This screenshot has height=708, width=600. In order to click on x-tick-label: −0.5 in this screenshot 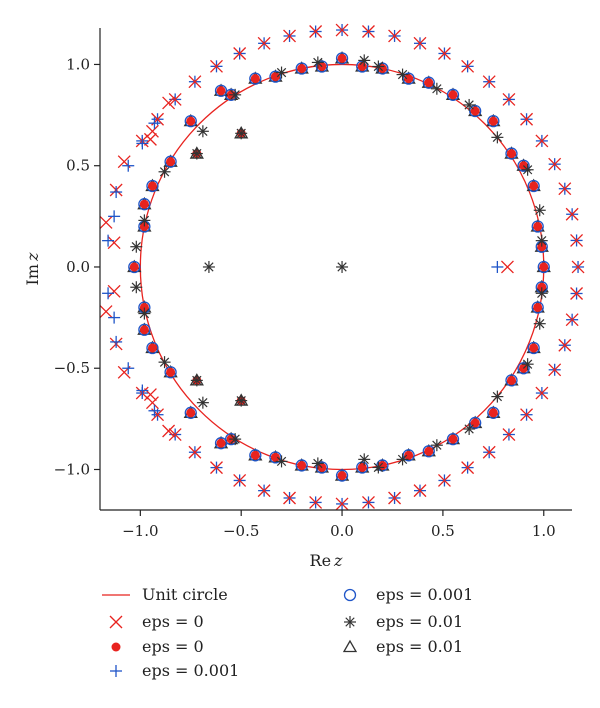, I will do `click(241, 531)`.